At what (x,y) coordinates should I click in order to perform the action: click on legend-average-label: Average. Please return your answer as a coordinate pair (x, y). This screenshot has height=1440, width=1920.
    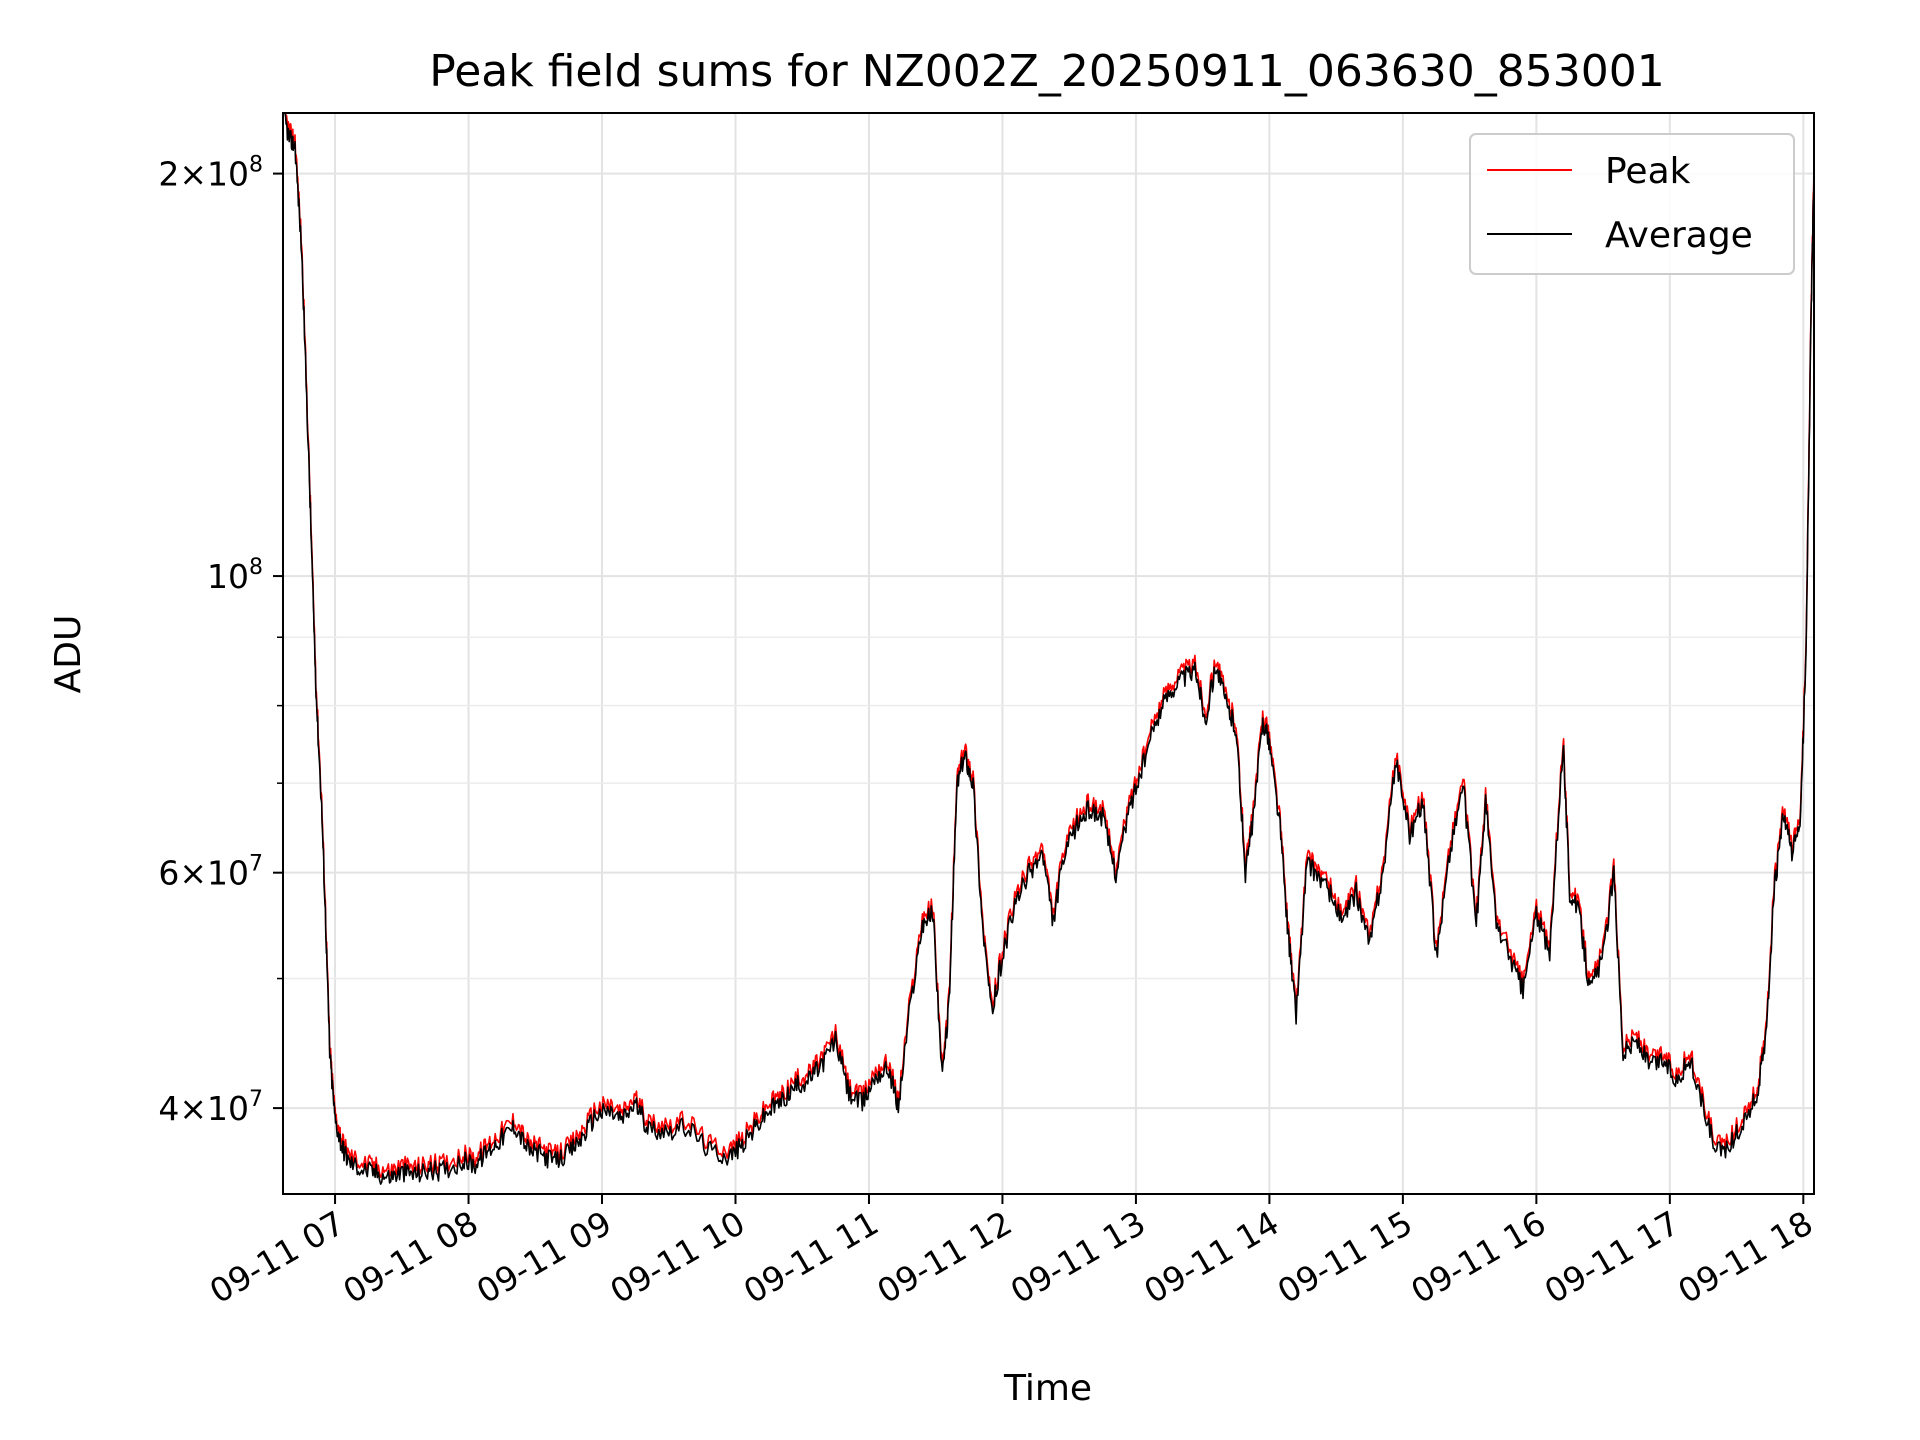
    Looking at the image, I should click on (1679, 235).